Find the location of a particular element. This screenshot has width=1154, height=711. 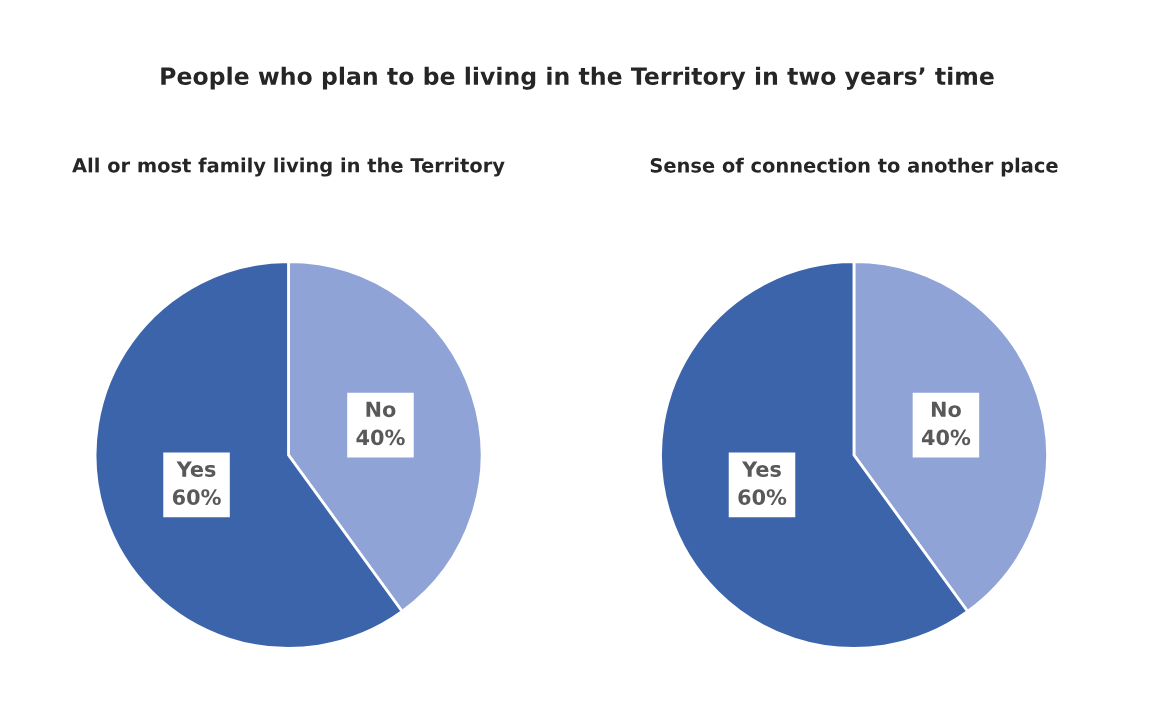

text: People who plan to be living in the Territory in two years’ time is located at coordinates (577, 78).